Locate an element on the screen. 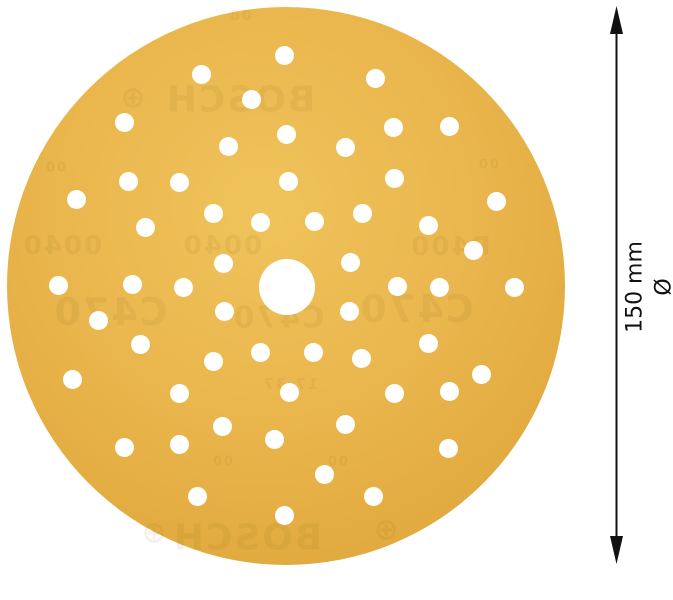 The width and height of the screenshot is (673, 600). center-hole is located at coordinates (287, 287).